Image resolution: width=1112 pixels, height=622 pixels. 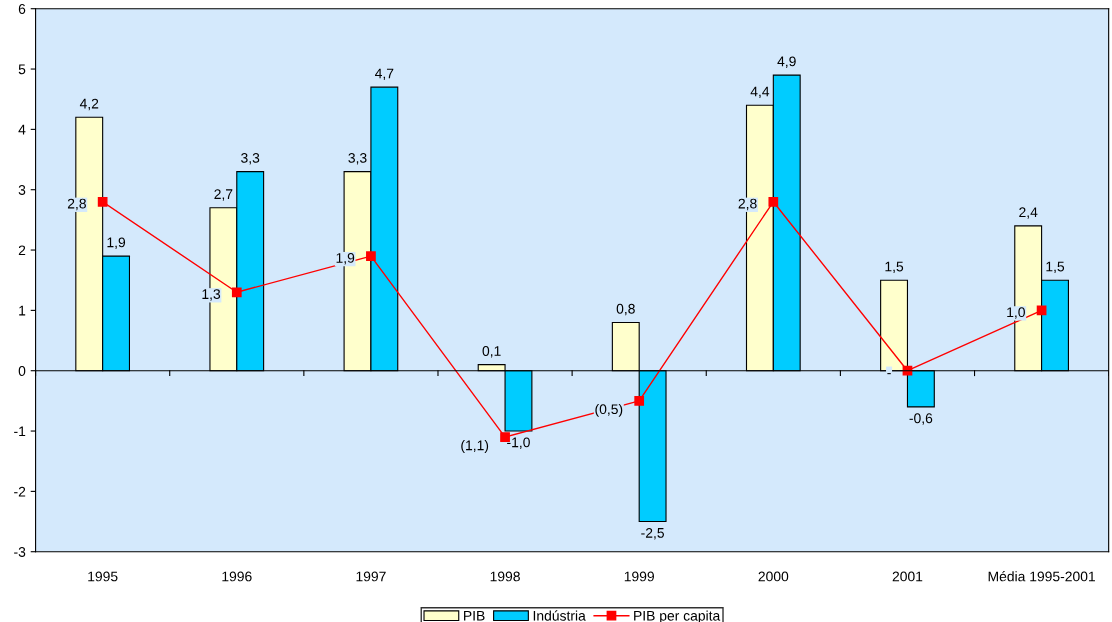 I want to click on y-tick-label: 5, so click(x=22, y=69).